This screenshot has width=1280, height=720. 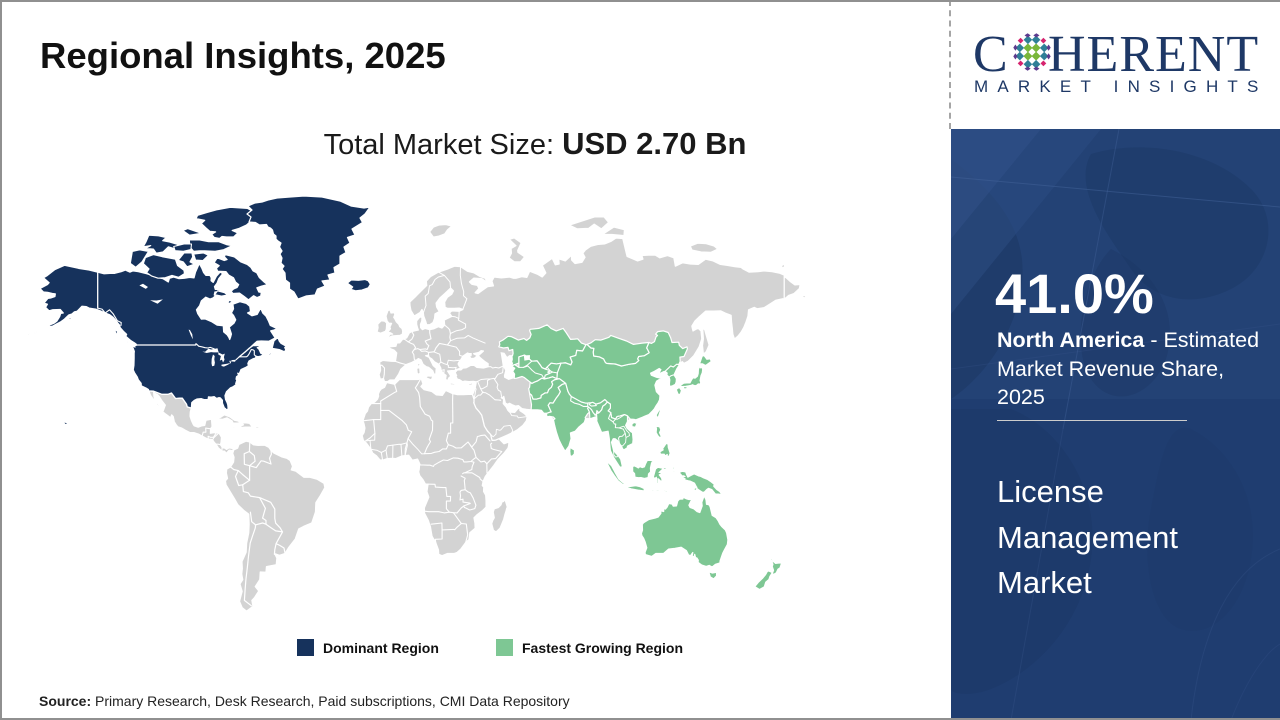 What do you see at coordinates (990, 54) in the screenshot?
I see `svg-text: C` at bounding box center [990, 54].